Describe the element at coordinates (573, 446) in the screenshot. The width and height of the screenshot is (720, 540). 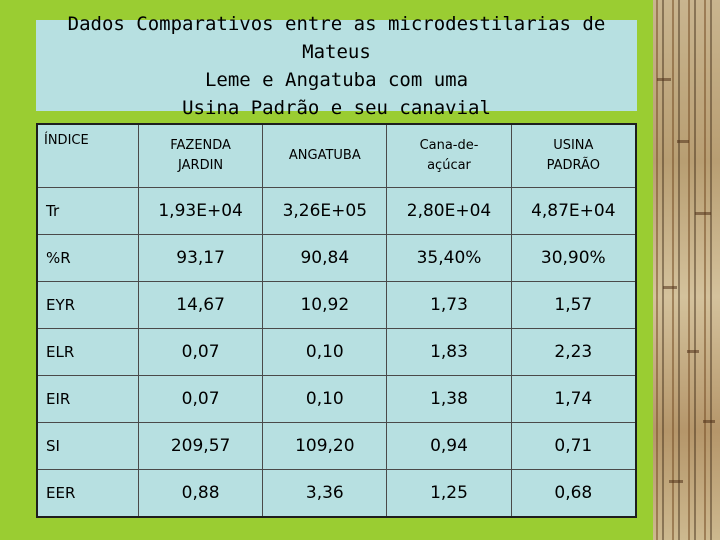
I see `table-cell: 0,71` at that location.